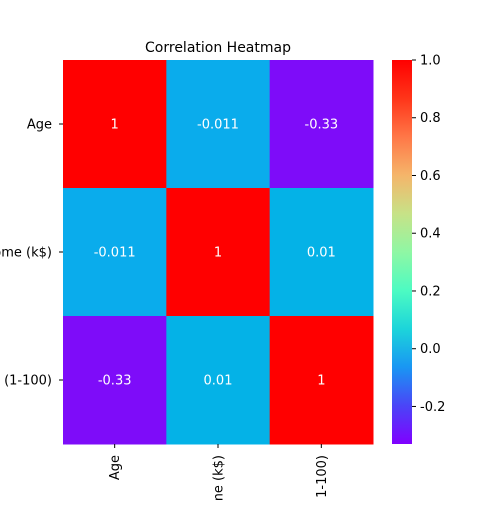 Image resolution: width=500 pixels, height=505 pixels. Describe the element at coordinates (322, 476) in the screenshot. I see `x-tick-label: 1-100)` at that location.